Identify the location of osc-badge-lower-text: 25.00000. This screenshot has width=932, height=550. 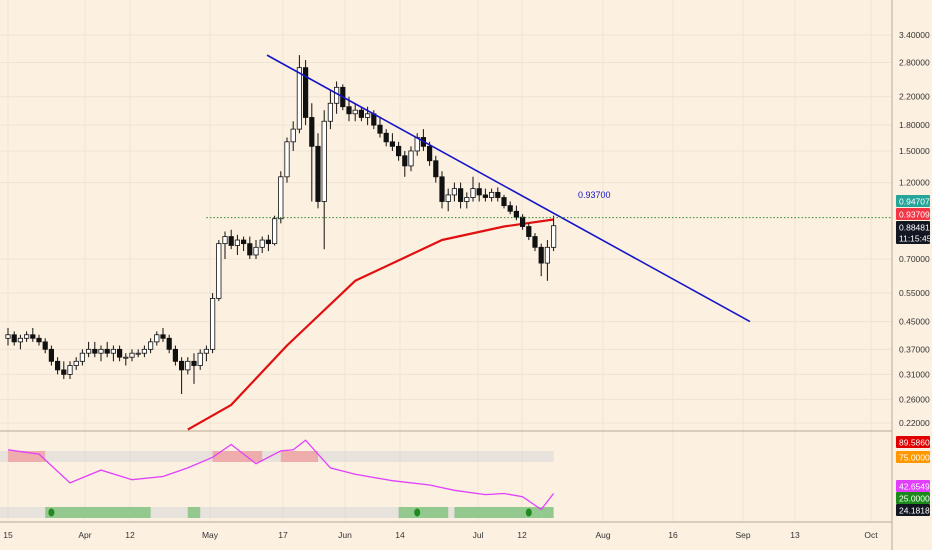
(915, 499).